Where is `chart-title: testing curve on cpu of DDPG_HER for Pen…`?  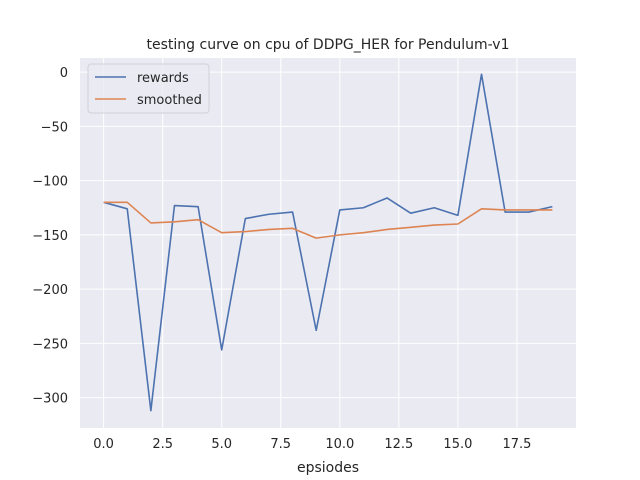 chart-title: testing curve on cpu of DDPG_HER for Pen… is located at coordinates (328, 45).